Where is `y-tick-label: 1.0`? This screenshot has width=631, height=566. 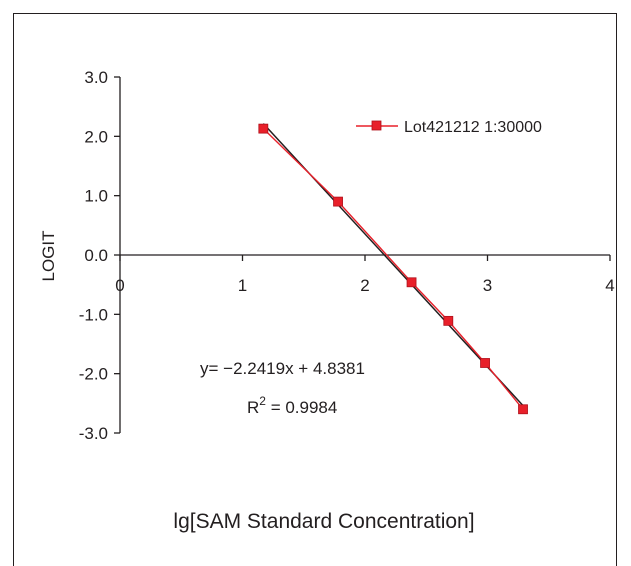
y-tick-label: 1.0 is located at coordinates (96, 196).